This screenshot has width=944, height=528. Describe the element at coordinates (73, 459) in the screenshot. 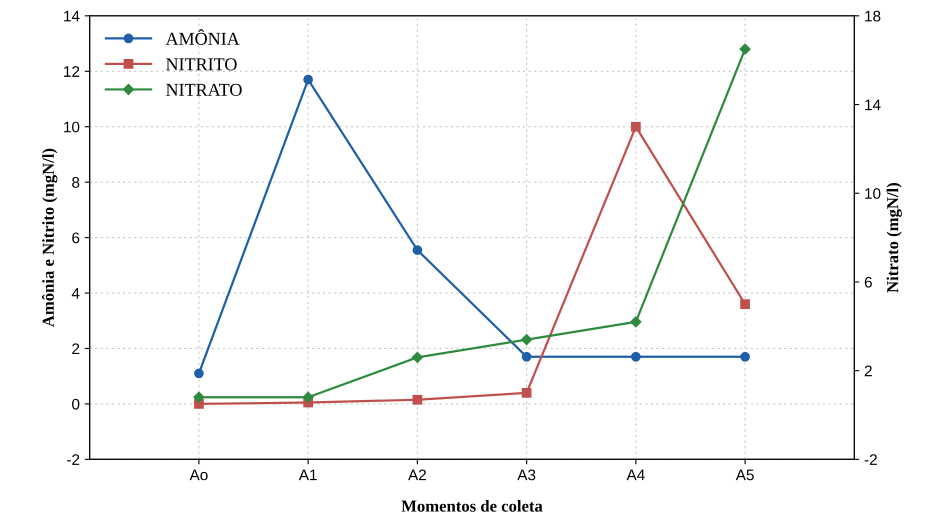

I see `y-tick-label: -2` at that location.